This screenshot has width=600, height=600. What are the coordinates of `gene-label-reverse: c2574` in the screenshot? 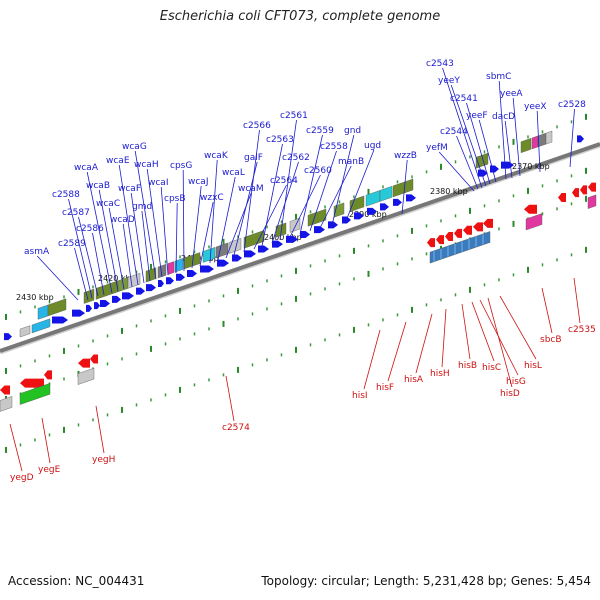 It's located at (236, 428).